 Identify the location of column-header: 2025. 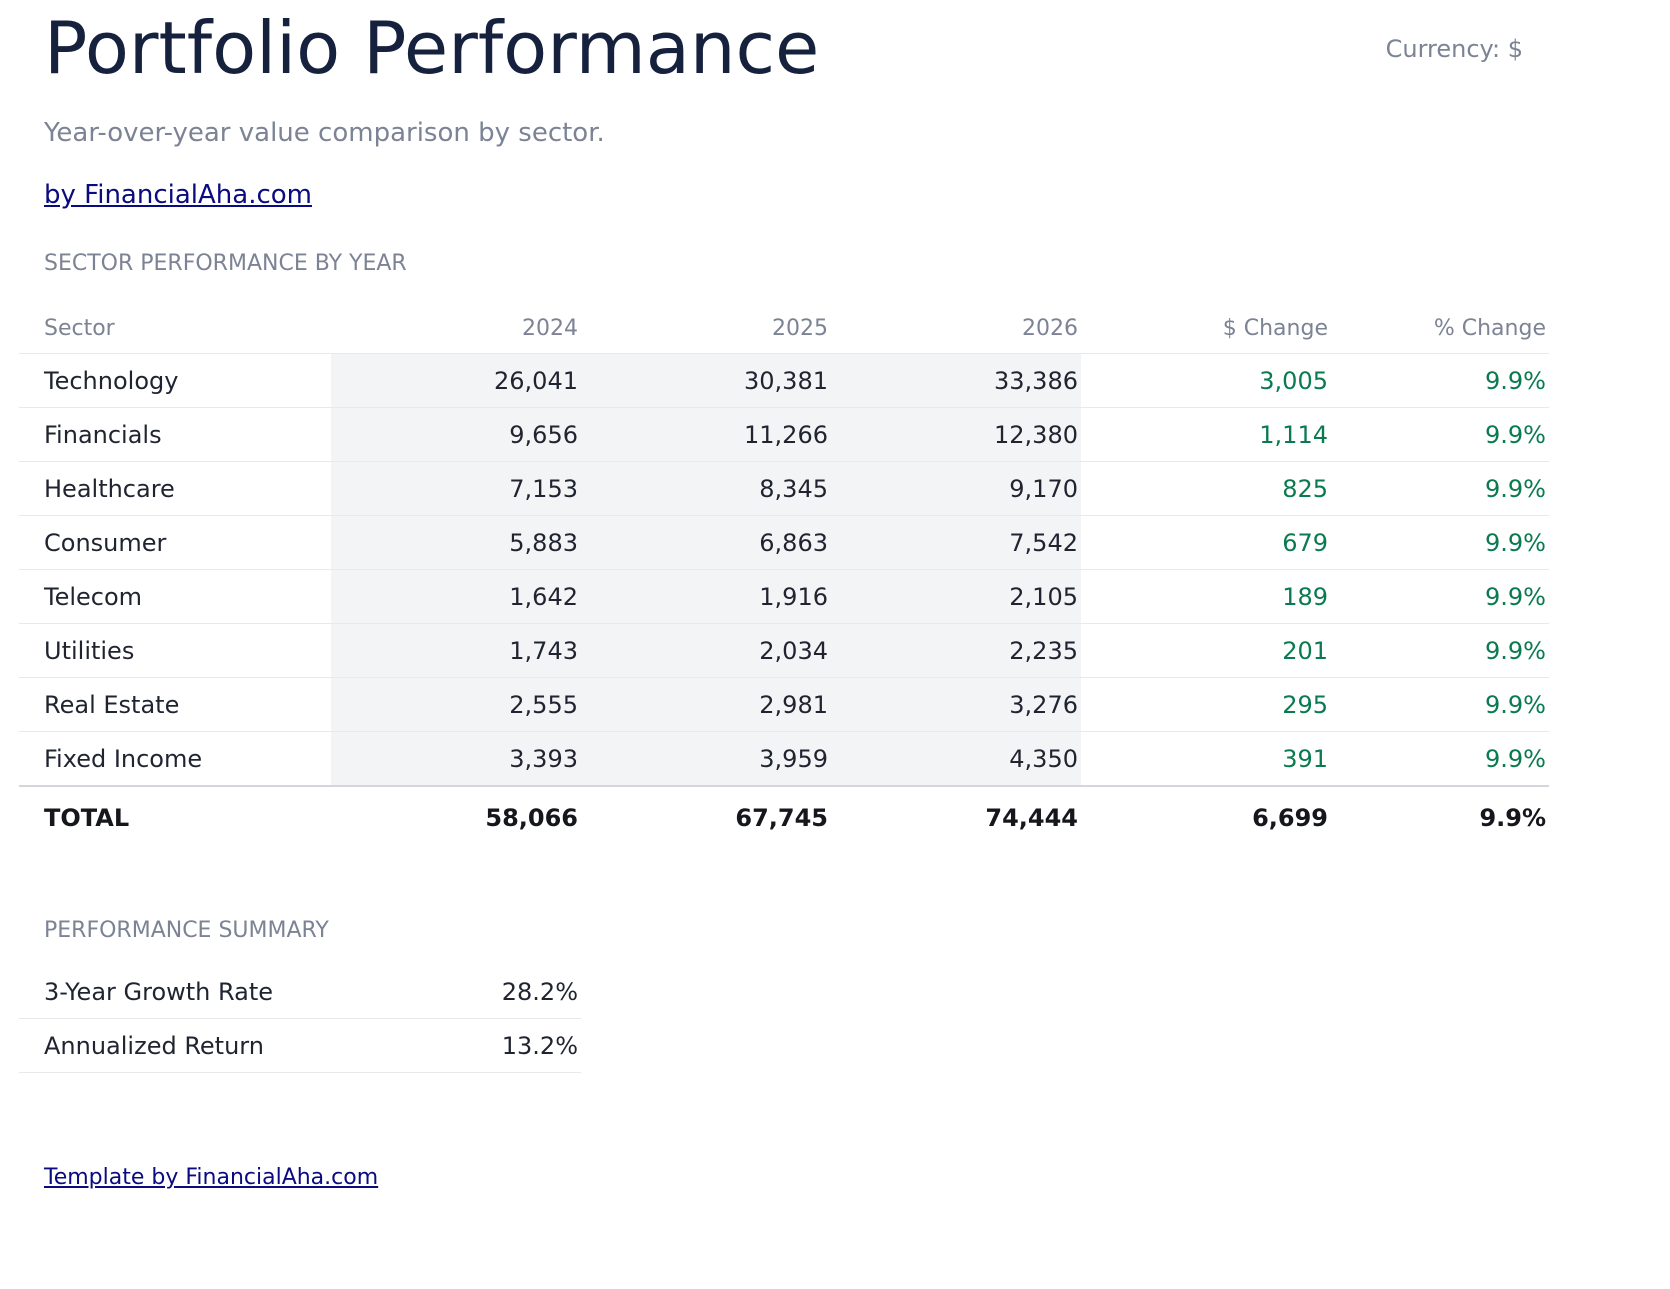
(800, 328).